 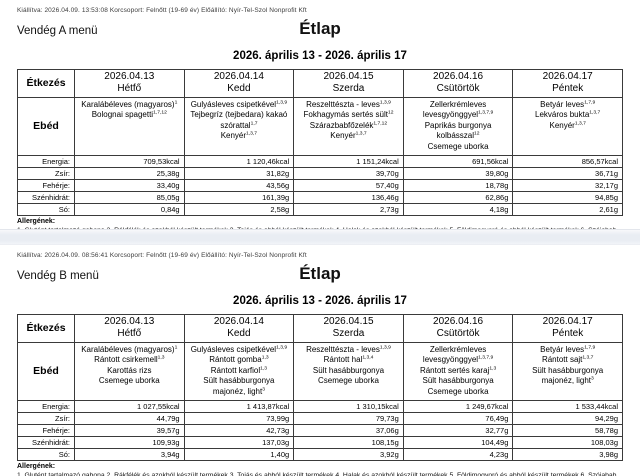 What do you see at coordinates (458, 455) in the screenshot?
I see `nutrition-value: 4,23g` at bounding box center [458, 455].